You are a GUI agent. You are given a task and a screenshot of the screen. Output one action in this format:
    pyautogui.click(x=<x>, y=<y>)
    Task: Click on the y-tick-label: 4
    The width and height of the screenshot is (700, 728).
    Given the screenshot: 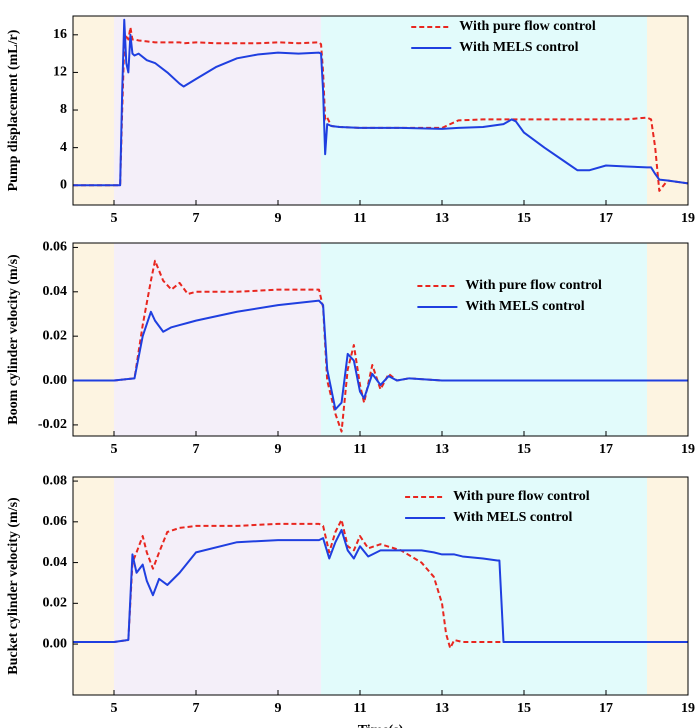 What is the action you would take?
    pyautogui.click(x=63, y=147)
    